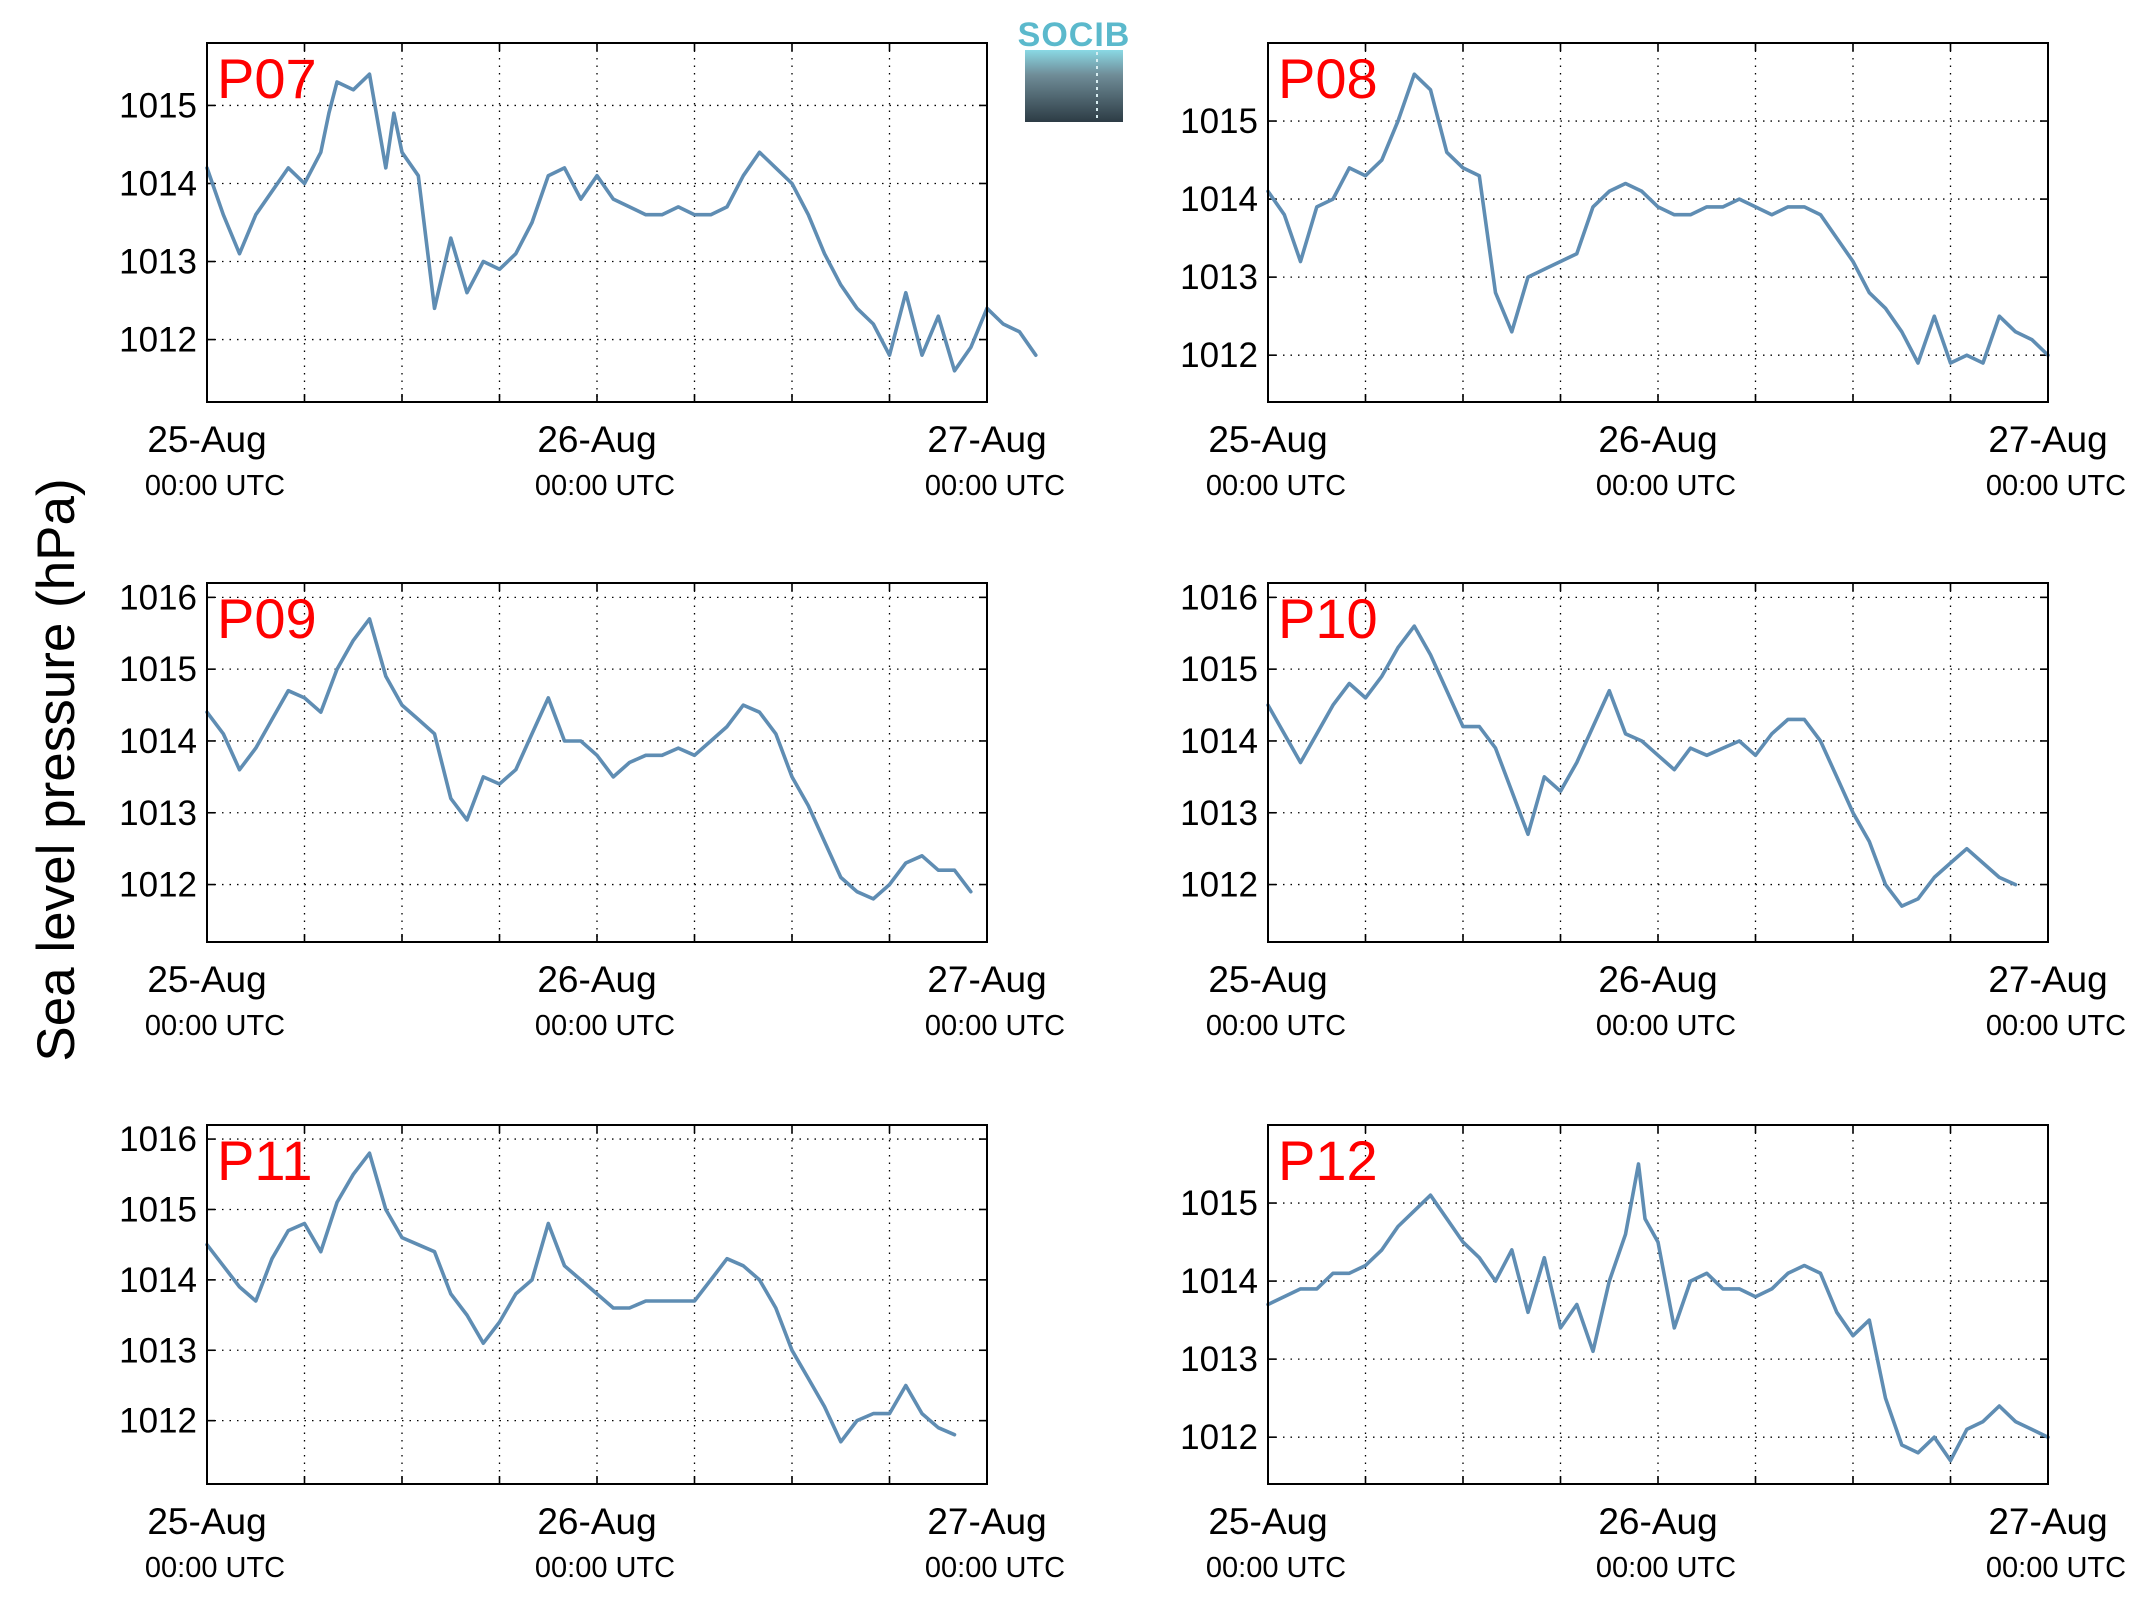 The height and width of the screenshot is (1608, 2133). I want to click on panel-label: P07, so click(267, 78).